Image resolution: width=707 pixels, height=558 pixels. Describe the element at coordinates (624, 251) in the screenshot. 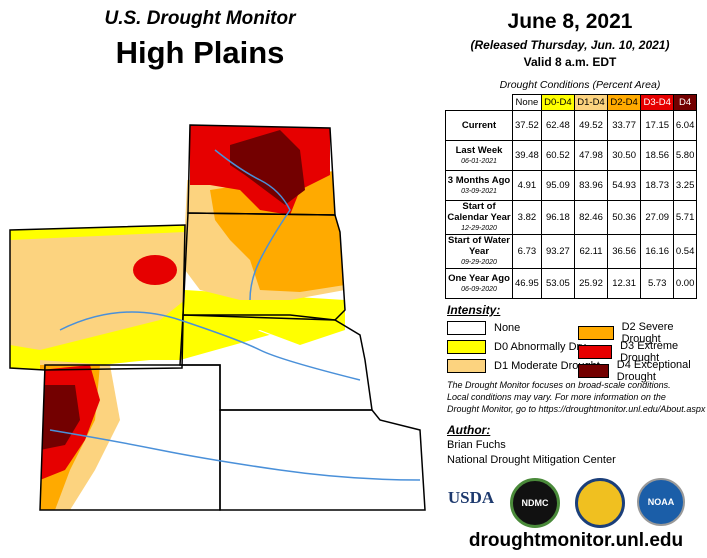

I see `value-cell: 36.56` at that location.